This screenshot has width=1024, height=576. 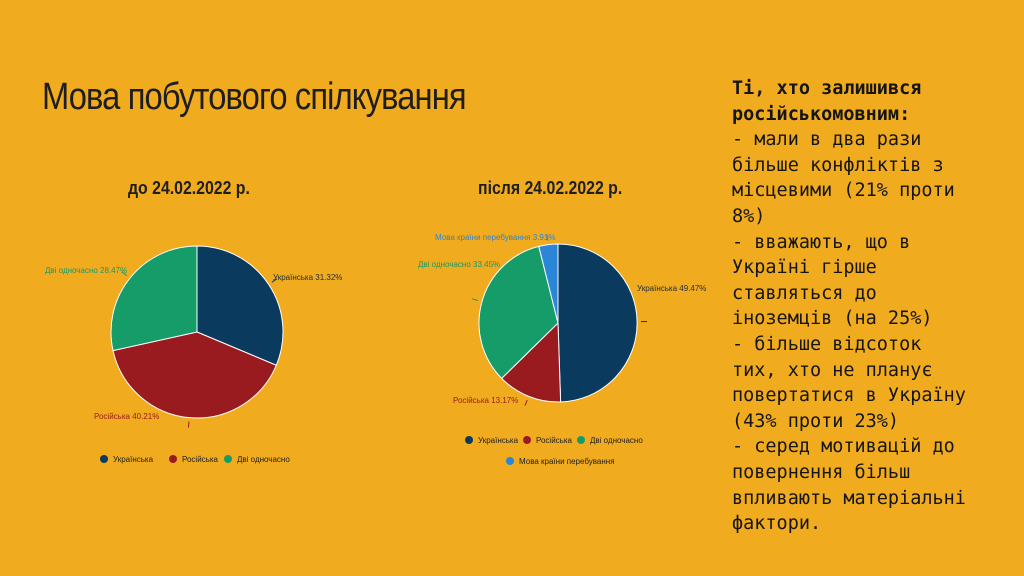 What do you see at coordinates (189, 188) in the screenshot?
I see `chart-title-before: до 24.02.2022 р.` at bounding box center [189, 188].